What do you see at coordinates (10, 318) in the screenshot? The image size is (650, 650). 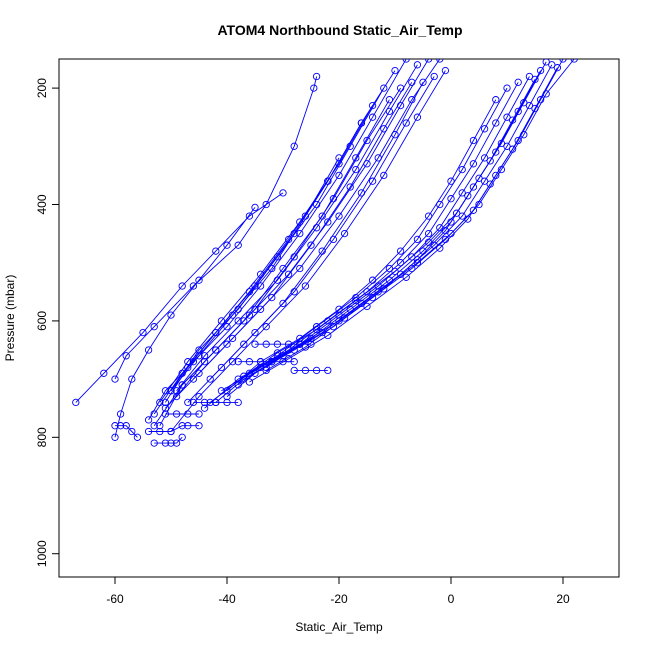 I see `y-axis-label: Pressure (mbar)` at bounding box center [10, 318].